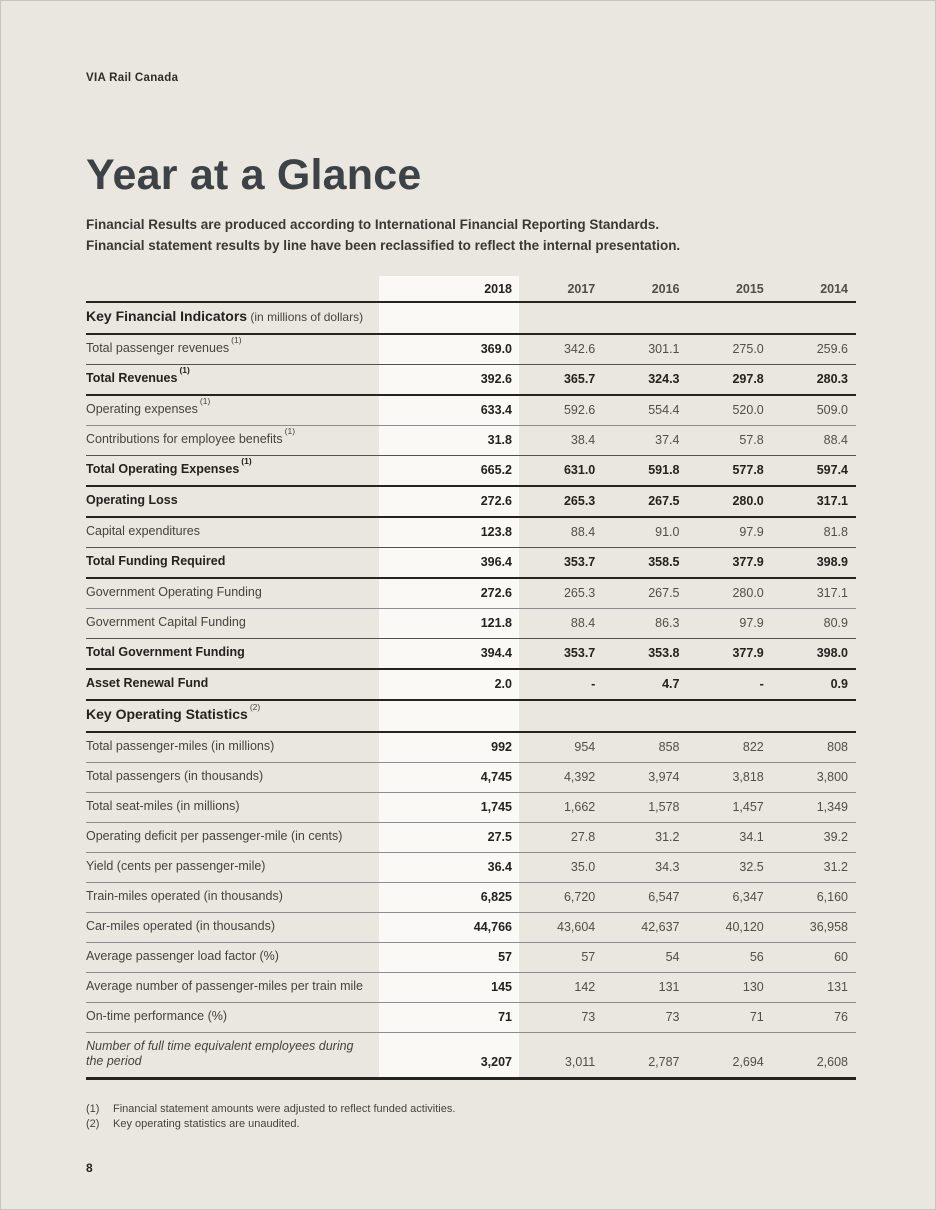 The image size is (936, 1210). What do you see at coordinates (748, 379) in the screenshot?
I see `value-2015: 297.8` at bounding box center [748, 379].